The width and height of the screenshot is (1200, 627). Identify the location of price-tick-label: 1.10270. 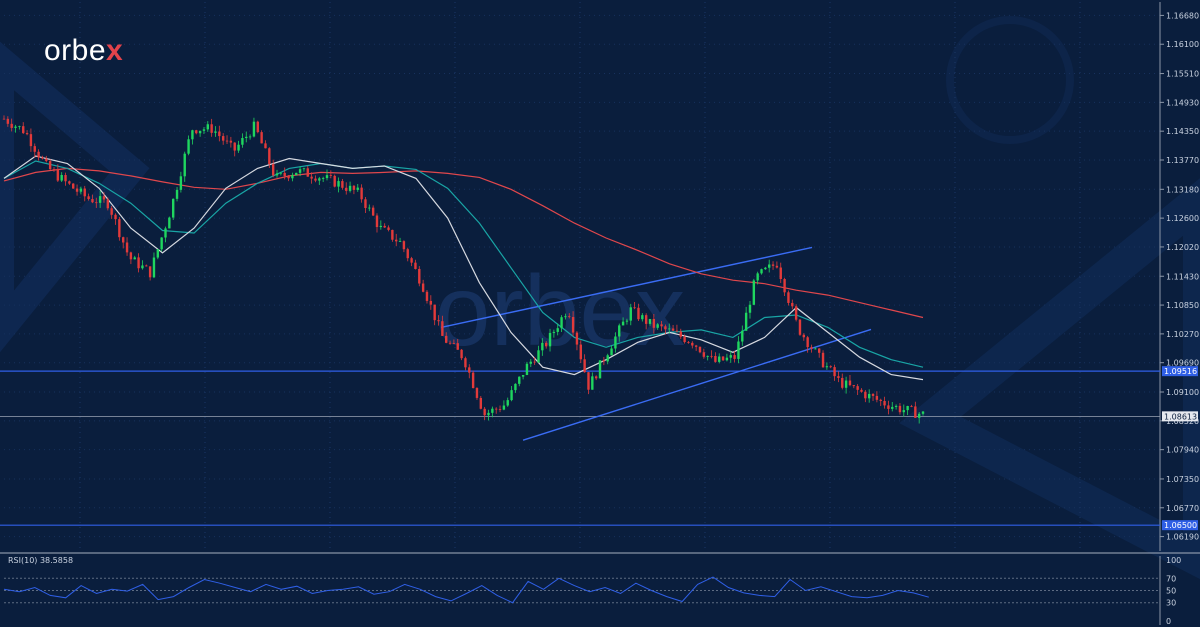
(1182, 334).